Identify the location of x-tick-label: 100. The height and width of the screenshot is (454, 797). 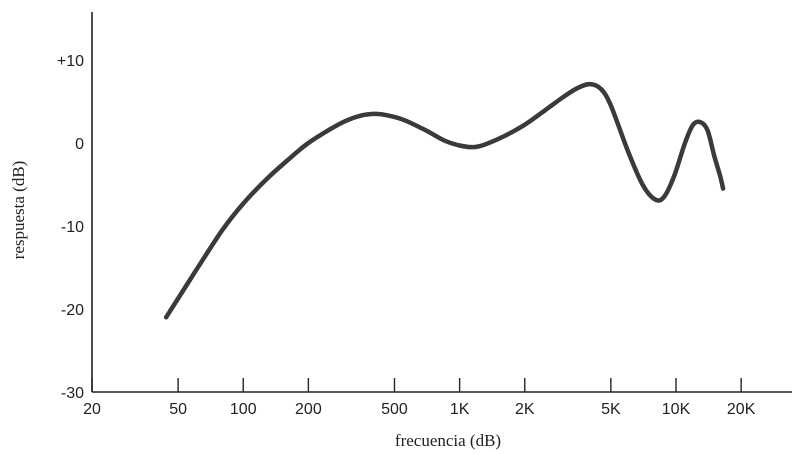
(243, 409).